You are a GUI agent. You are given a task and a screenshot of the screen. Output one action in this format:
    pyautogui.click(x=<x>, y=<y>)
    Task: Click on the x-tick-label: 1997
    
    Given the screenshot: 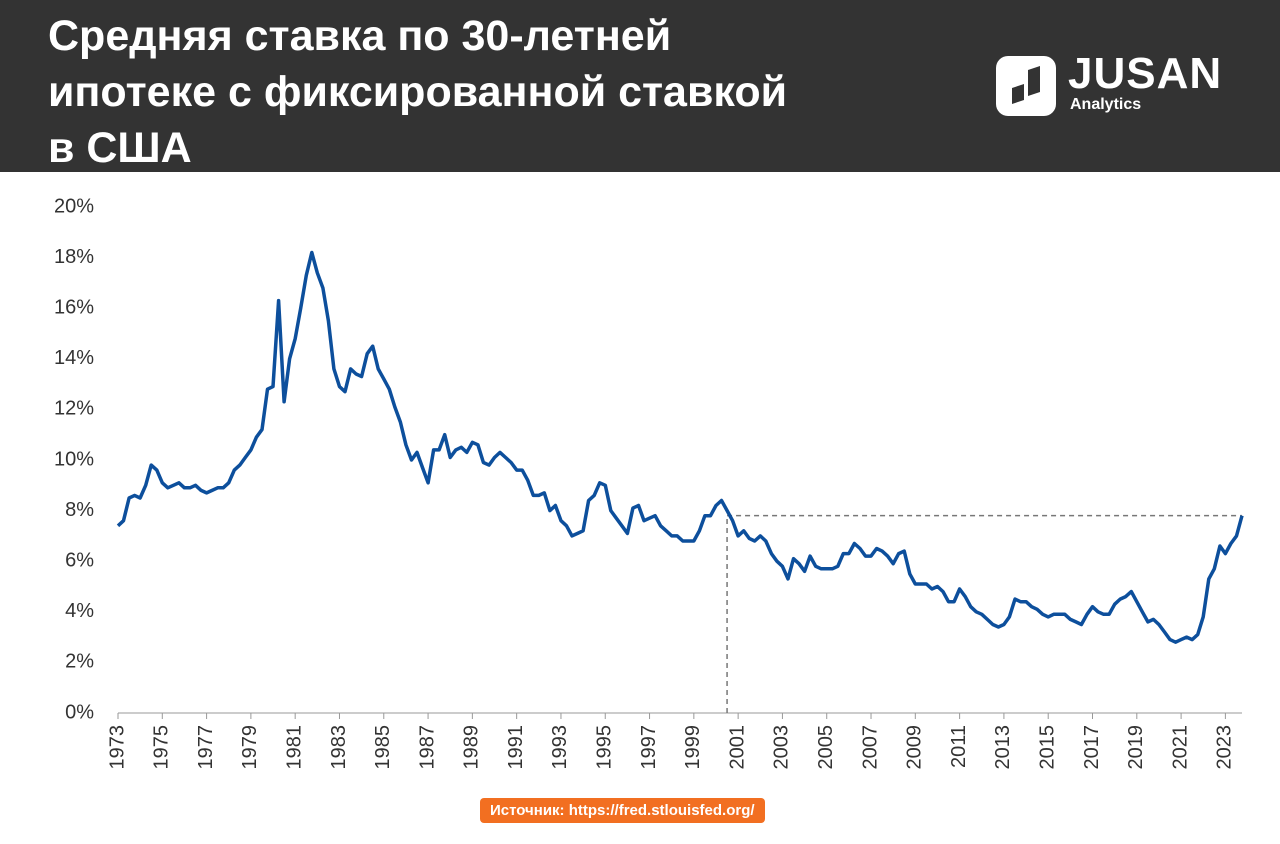 What is the action you would take?
    pyautogui.click(x=649, y=747)
    